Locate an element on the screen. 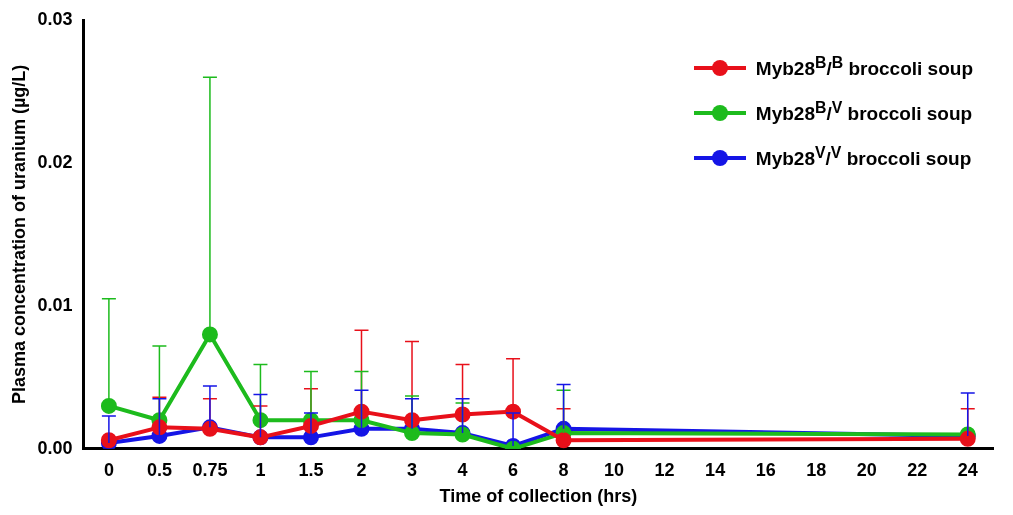 The height and width of the screenshot is (515, 1013). x-tick-label: 16 is located at coordinates (765, 469).